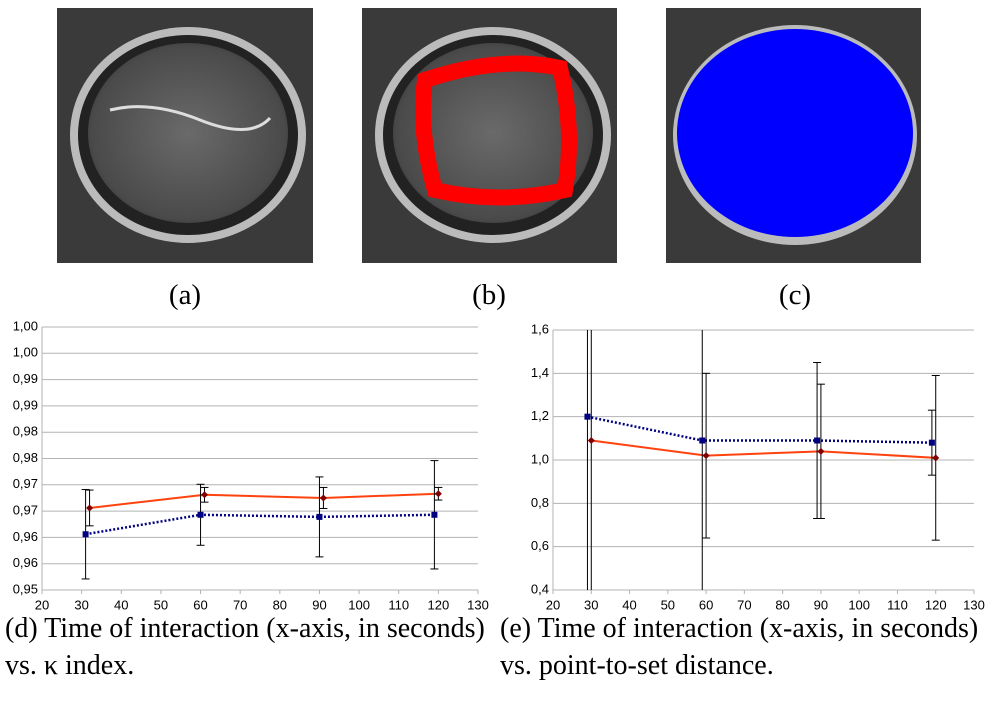 Image resolution: width=993 pixels, height=711 pixels. I want to click on y-tick-label: 1,0, so click(540, 458).